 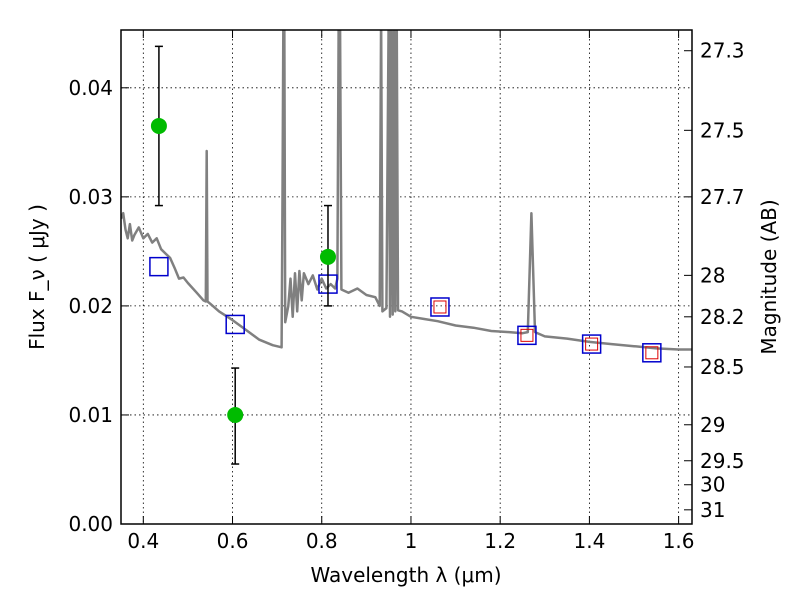 I want to click on x-tick-label: 0.6, so click(x=233, y=541).